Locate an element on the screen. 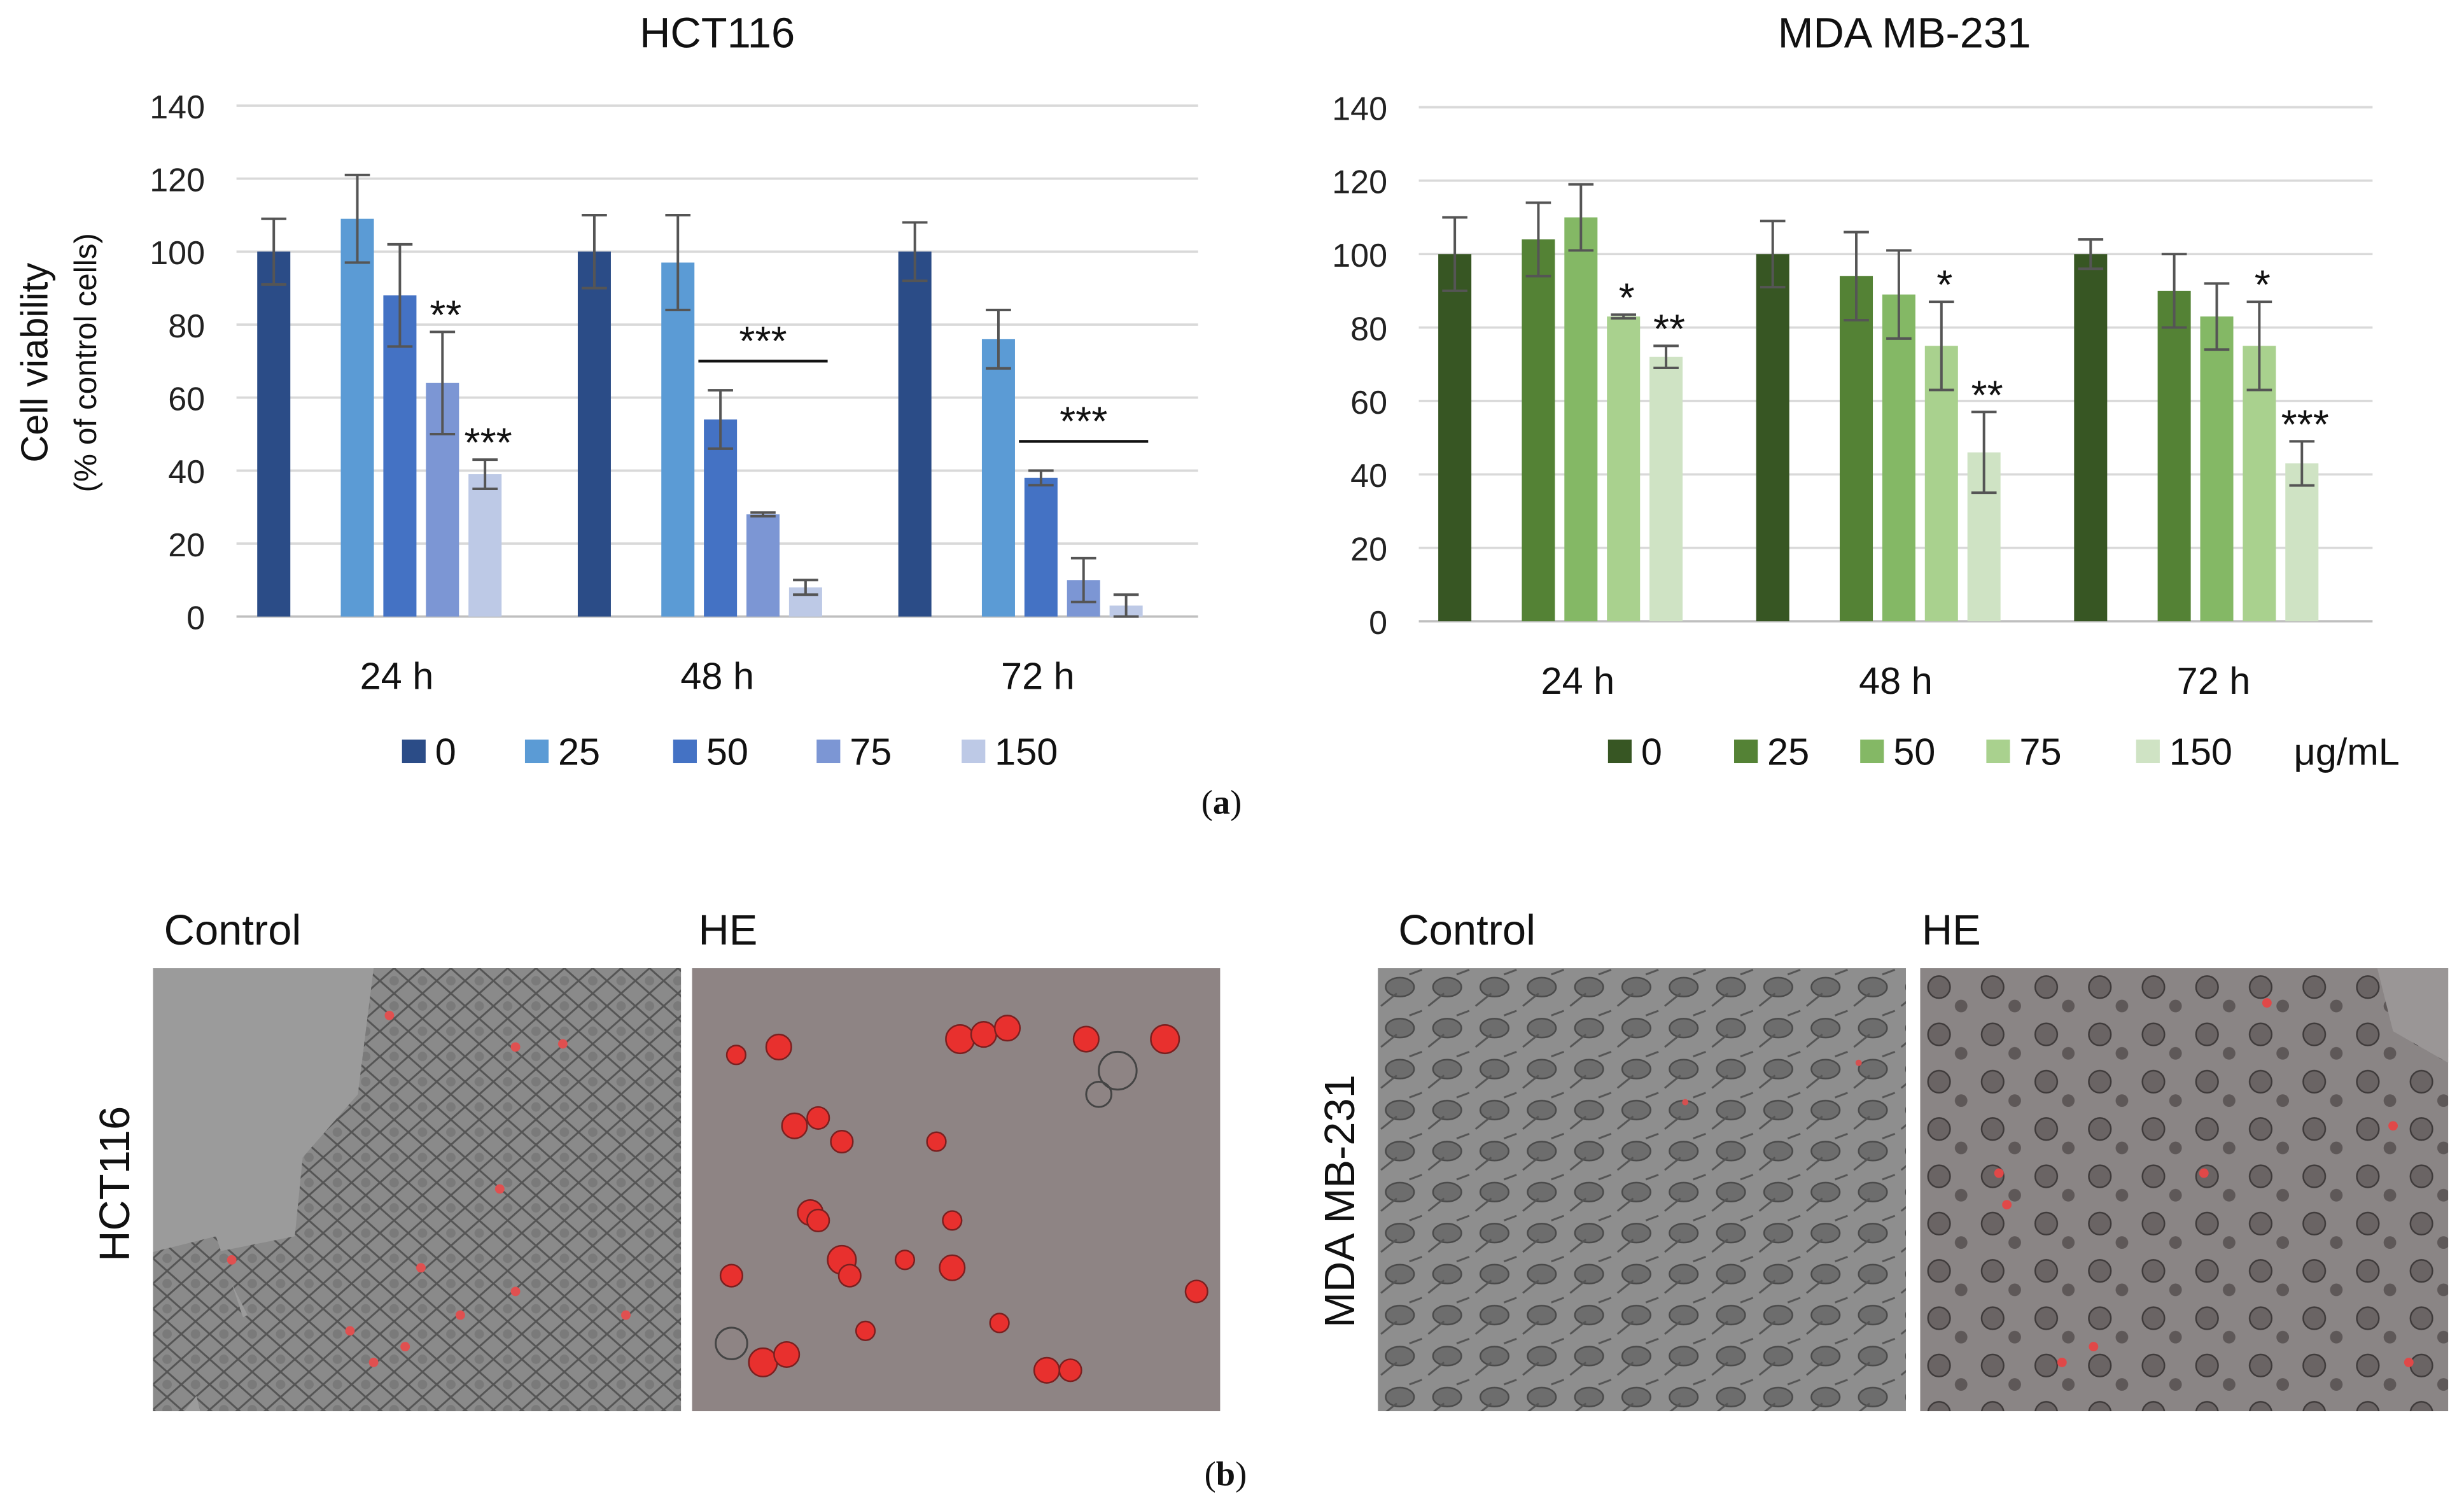  y-axis-label-sub: (% of control cells) is located at coordinates (85, 362).